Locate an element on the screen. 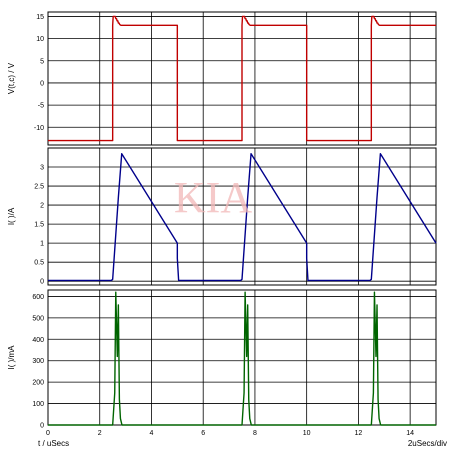 This screenshot has width=450, height=459. x-tick-label: 2 is located at coordinates (100, 433).